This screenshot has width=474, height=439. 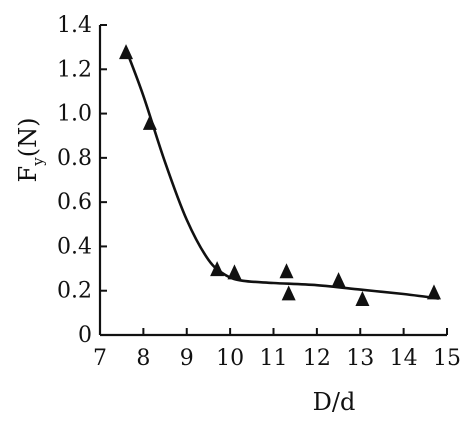 What do you see at coordinates (85, 335) in the screenshot?
I see `y-tick-label: 0` at bounding box center [85, 335].